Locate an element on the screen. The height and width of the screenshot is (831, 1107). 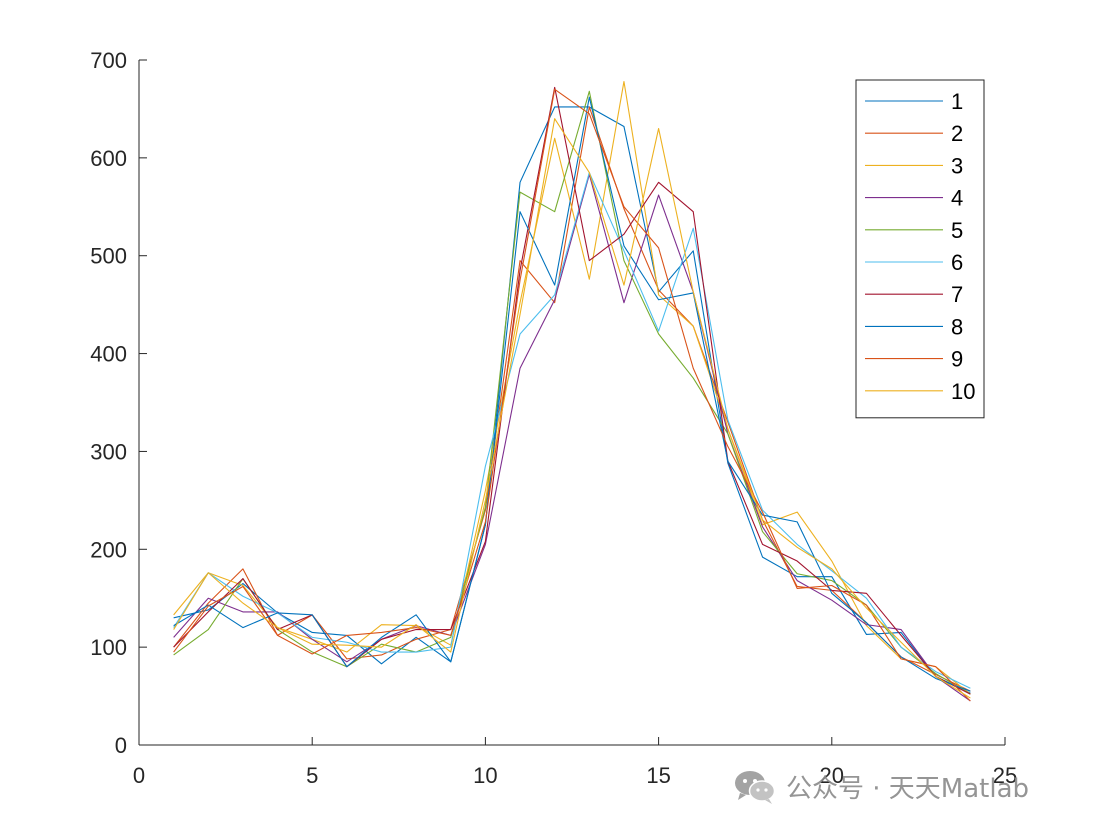
y-tick-label: 300 is located at coordinates (108, 451).